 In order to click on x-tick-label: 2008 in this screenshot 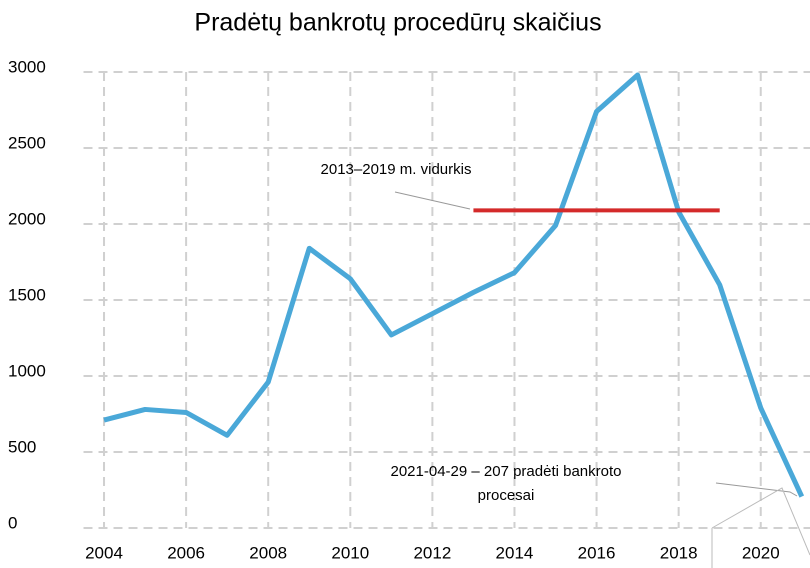, I will do `click(268, 552)`.